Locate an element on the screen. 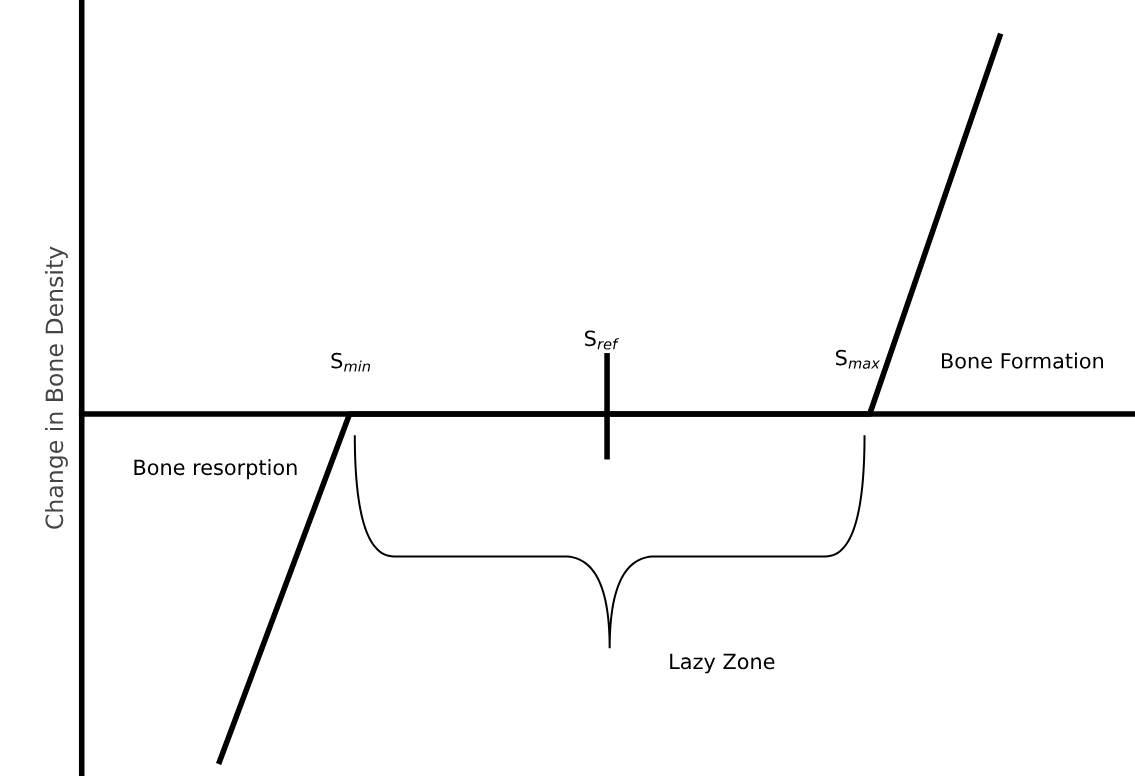 This screenshot has width=1135, height=776. annotation: Lazy Zone is located at coordinates (722, 663).